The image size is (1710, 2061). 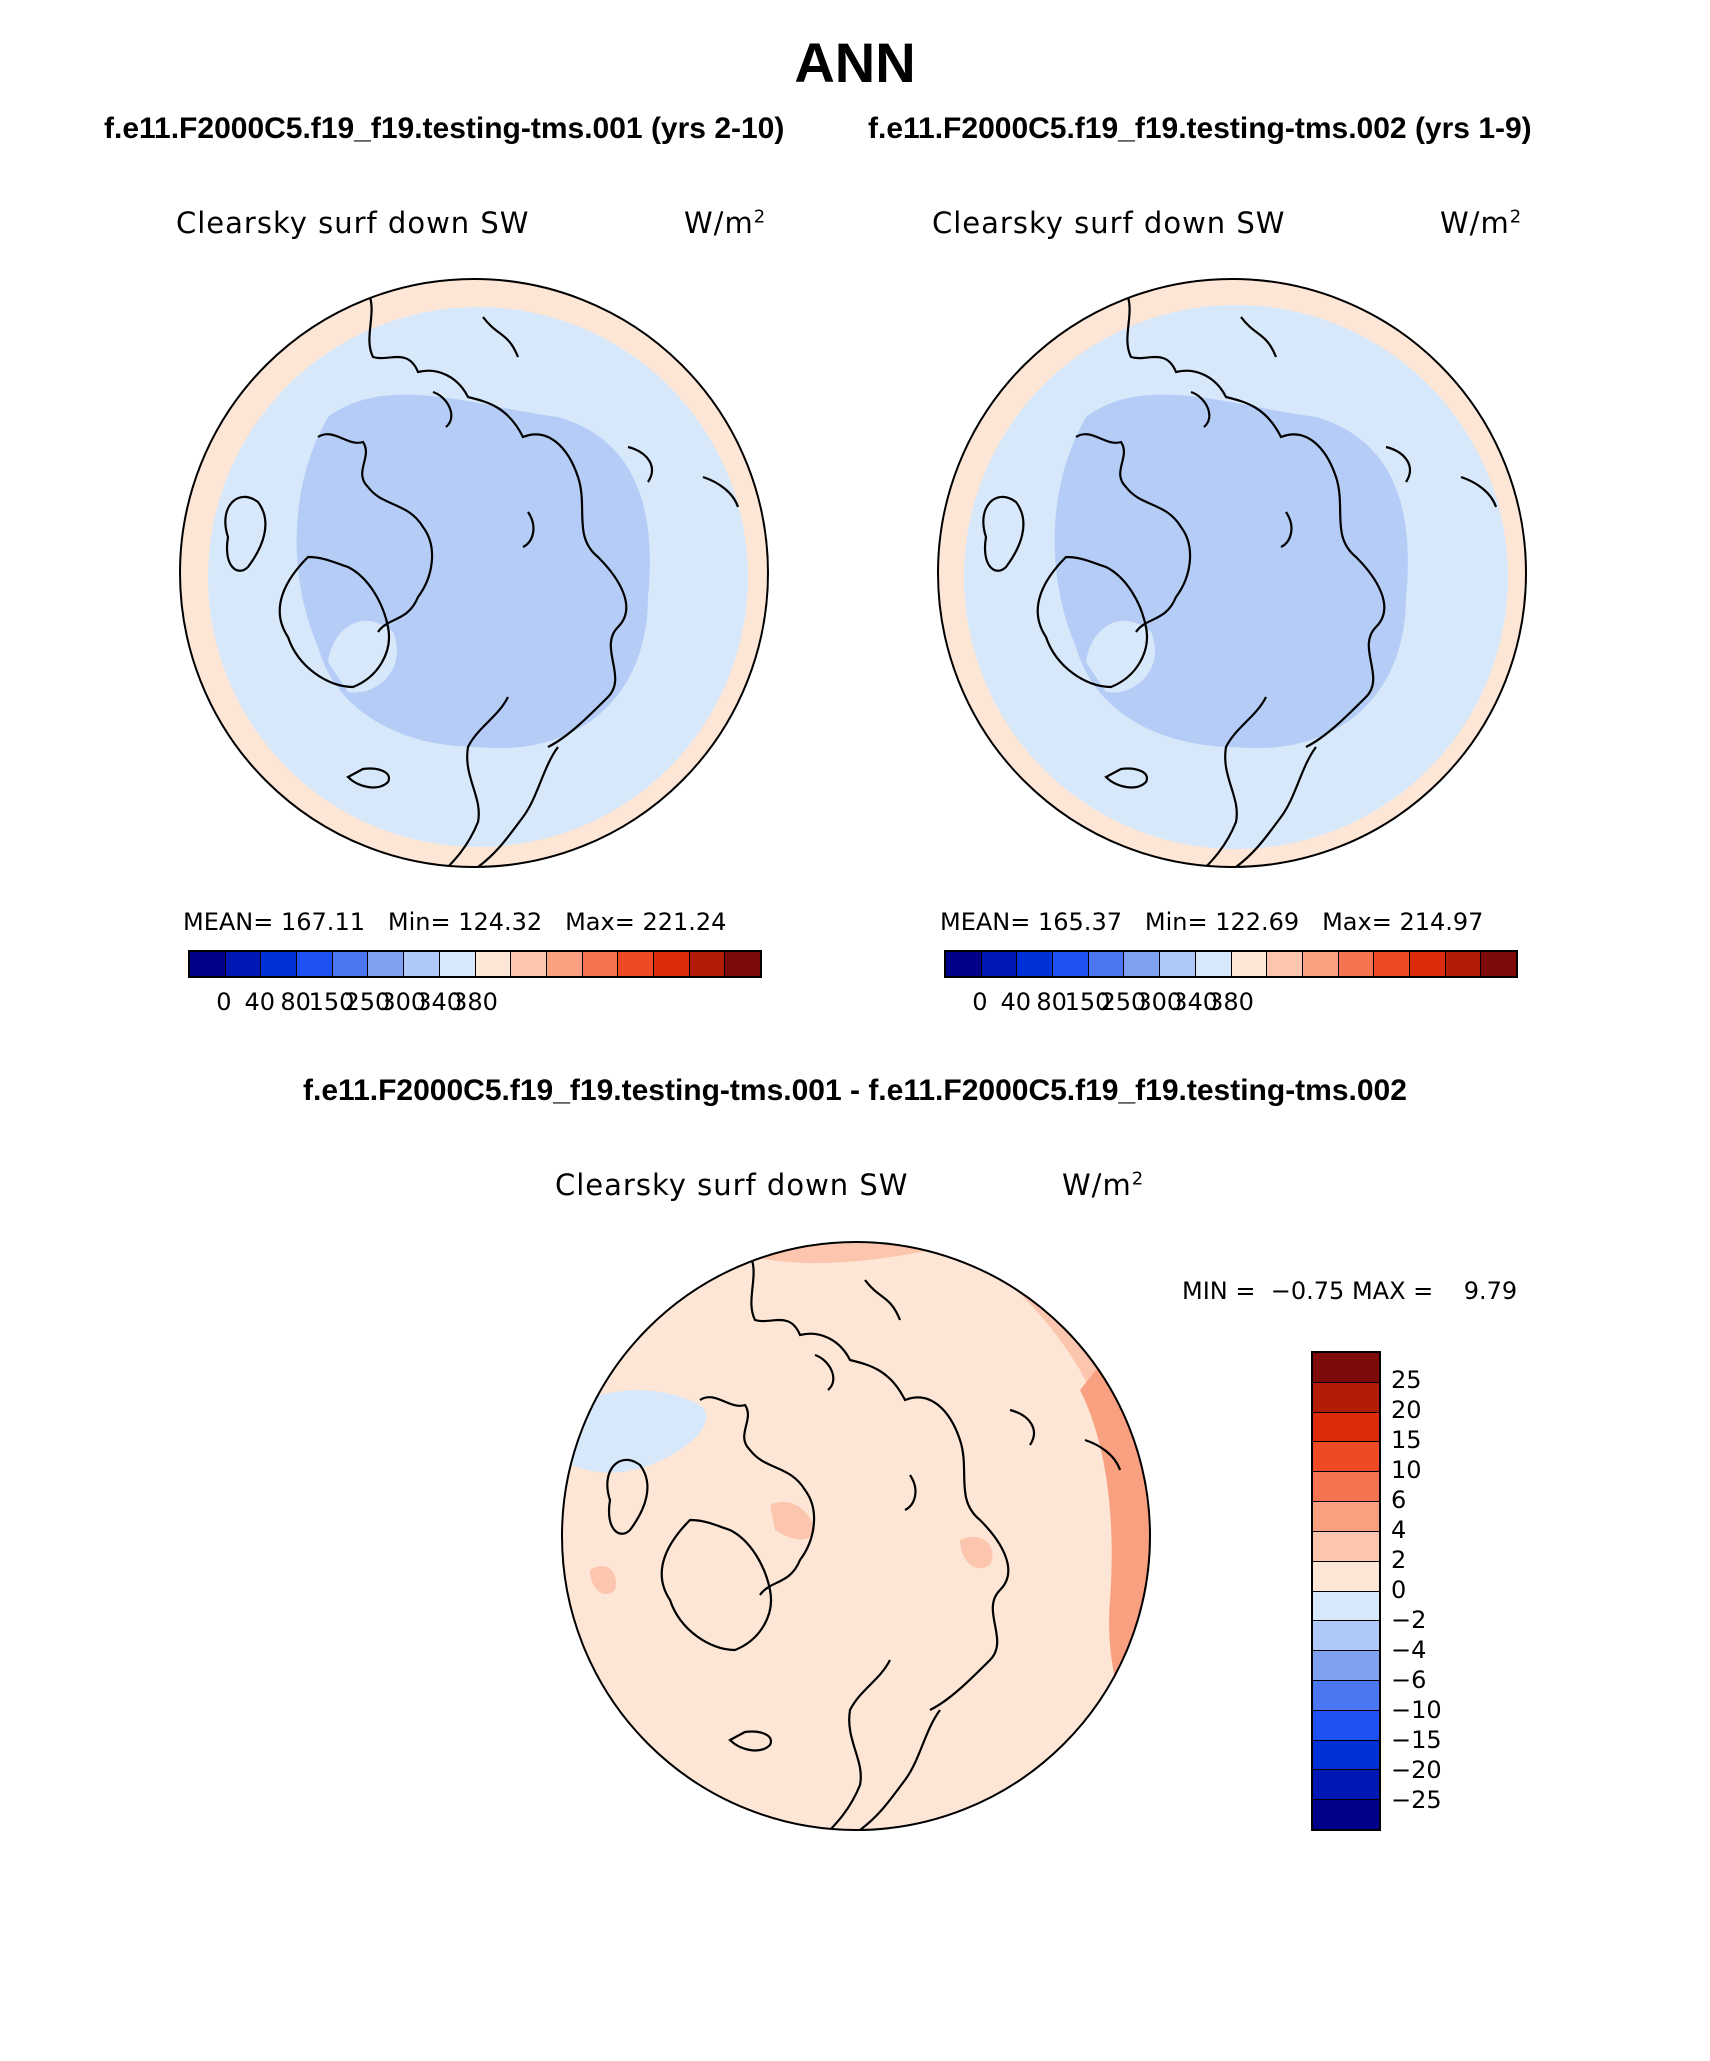 What do you see at coordinates (1416, 1770) in the screenshot?
I see `diff-colorbar-tick-label: −20` at bounding box center [1416, 1770].